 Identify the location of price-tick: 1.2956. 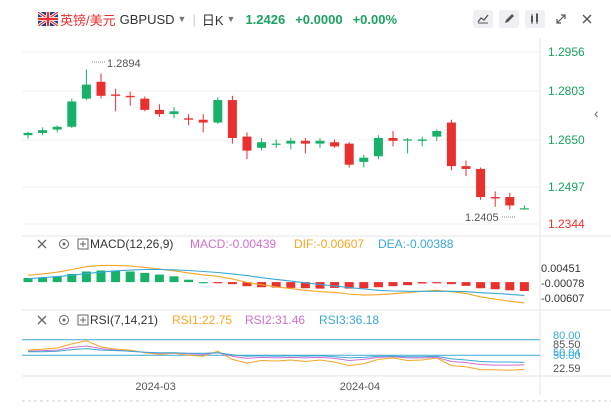
(566, 52).